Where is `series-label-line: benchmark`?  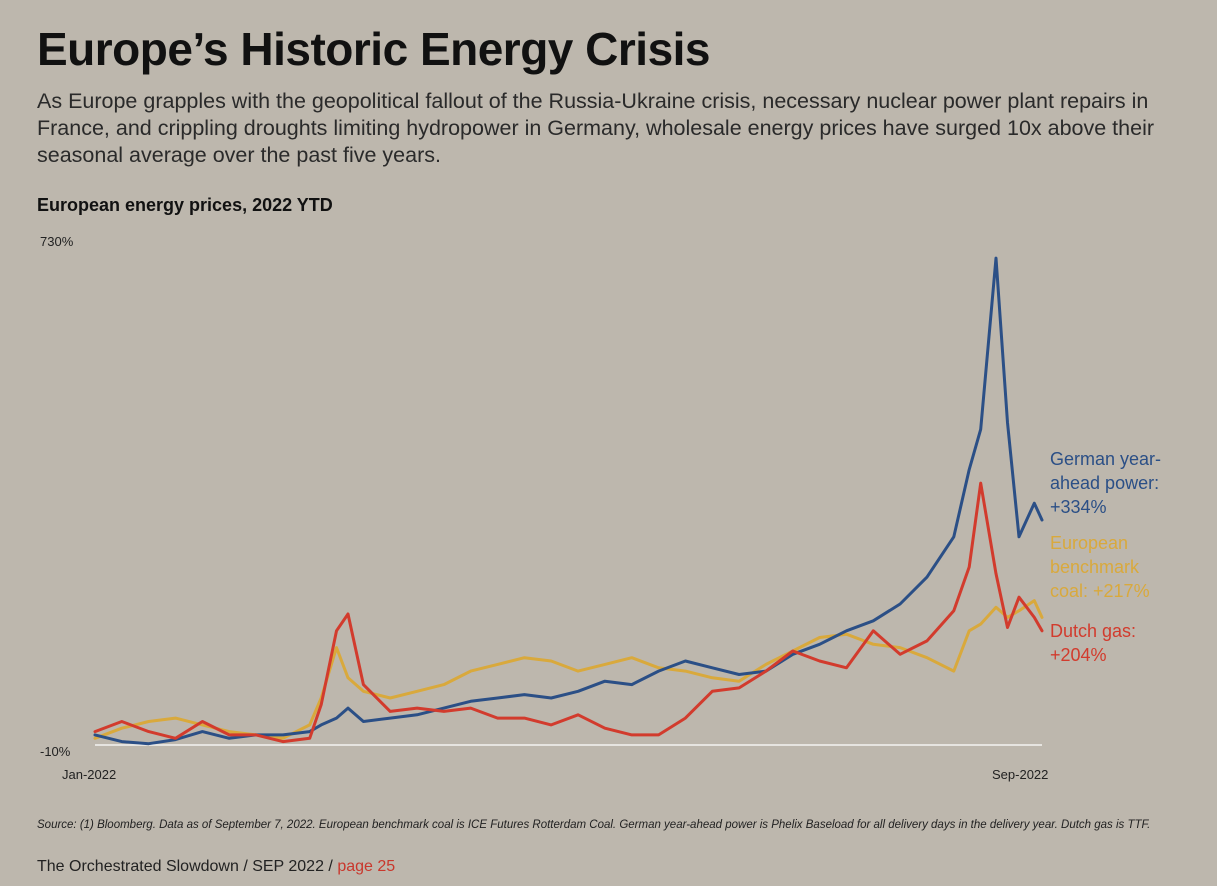 series-label-line: benchmark is located at coordinates (1095, 567).